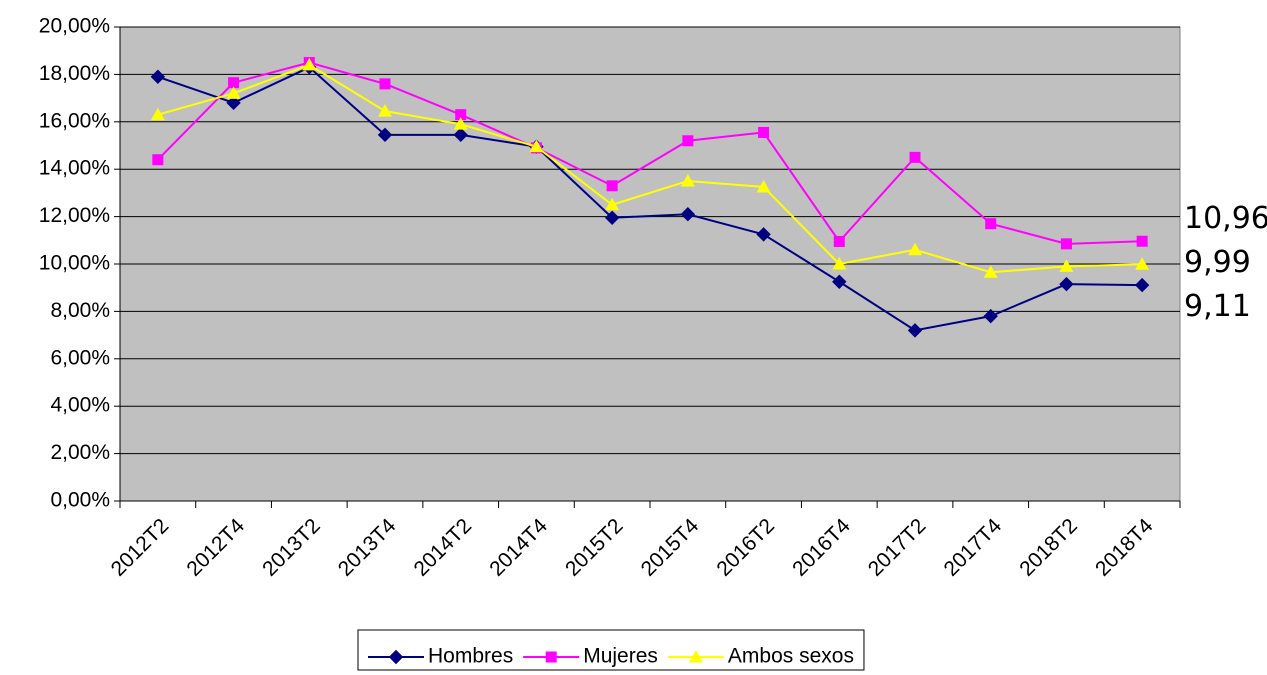 The image size is (1267, 675). Describe the element at coordinates (897, 547) in the screenshot. I see `x-tick-label: 2017T2` at that location.